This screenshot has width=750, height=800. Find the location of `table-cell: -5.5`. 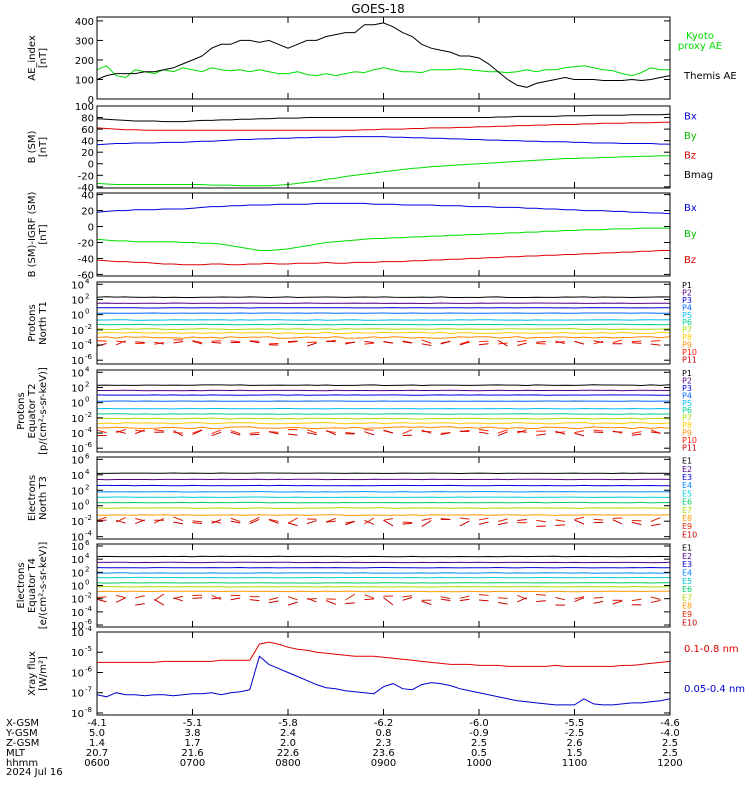

table-cell: -5.5 is located at coordinates (575, 723).